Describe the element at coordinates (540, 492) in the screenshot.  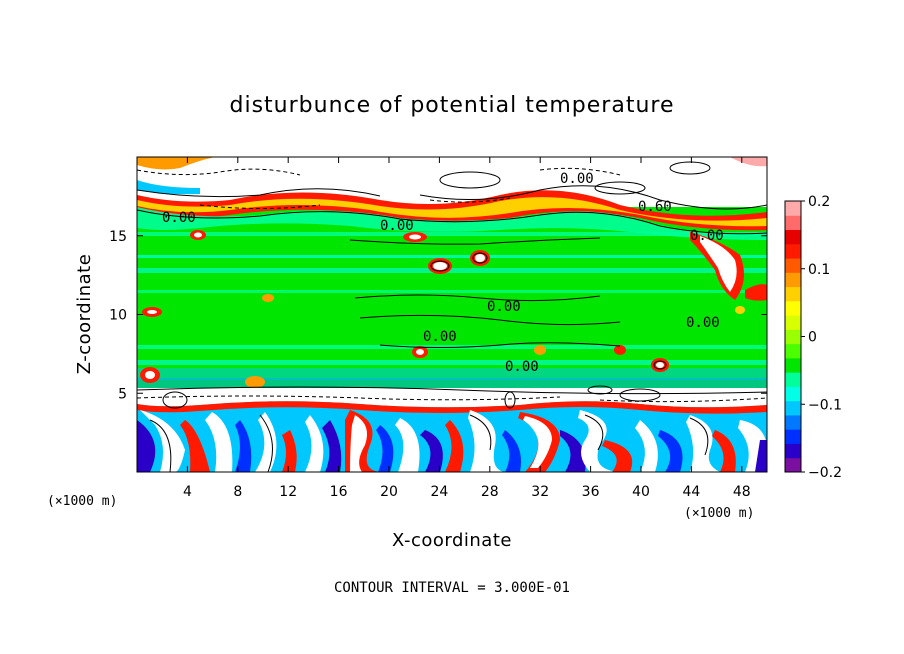
I see `x-tick-label: 32` at that location.